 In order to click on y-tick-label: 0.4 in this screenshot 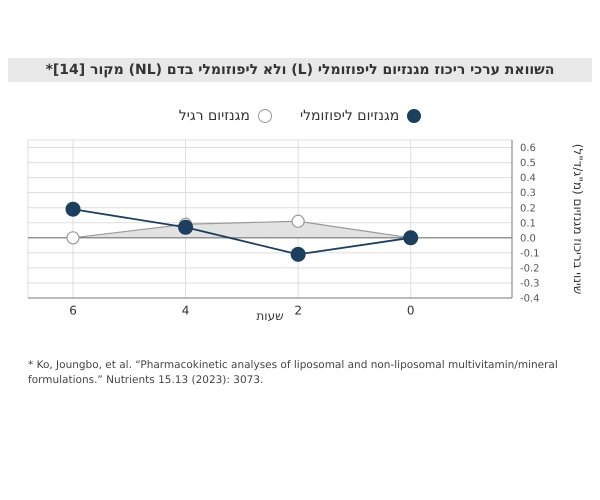, I will do `click(528, 178)`.